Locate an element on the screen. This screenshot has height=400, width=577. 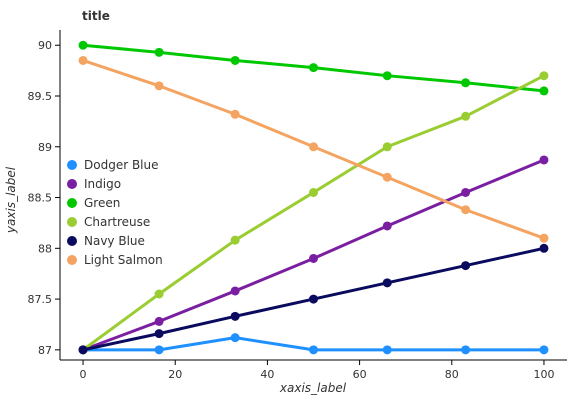
y-tick-label: 89 is located at coordinates (45, 147).